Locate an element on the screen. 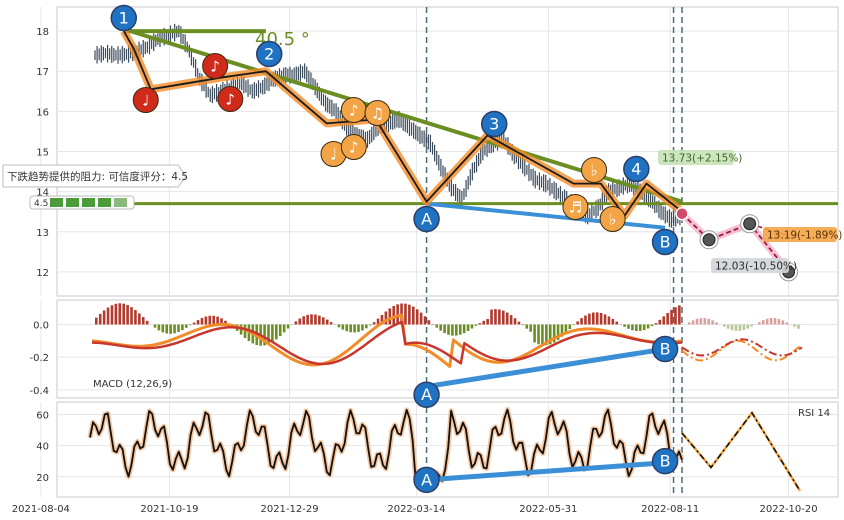 Image resolution: width=844 pixels, height=520 pixels. note-marker-glyph: ♩ is located at coordinates (333, 155).